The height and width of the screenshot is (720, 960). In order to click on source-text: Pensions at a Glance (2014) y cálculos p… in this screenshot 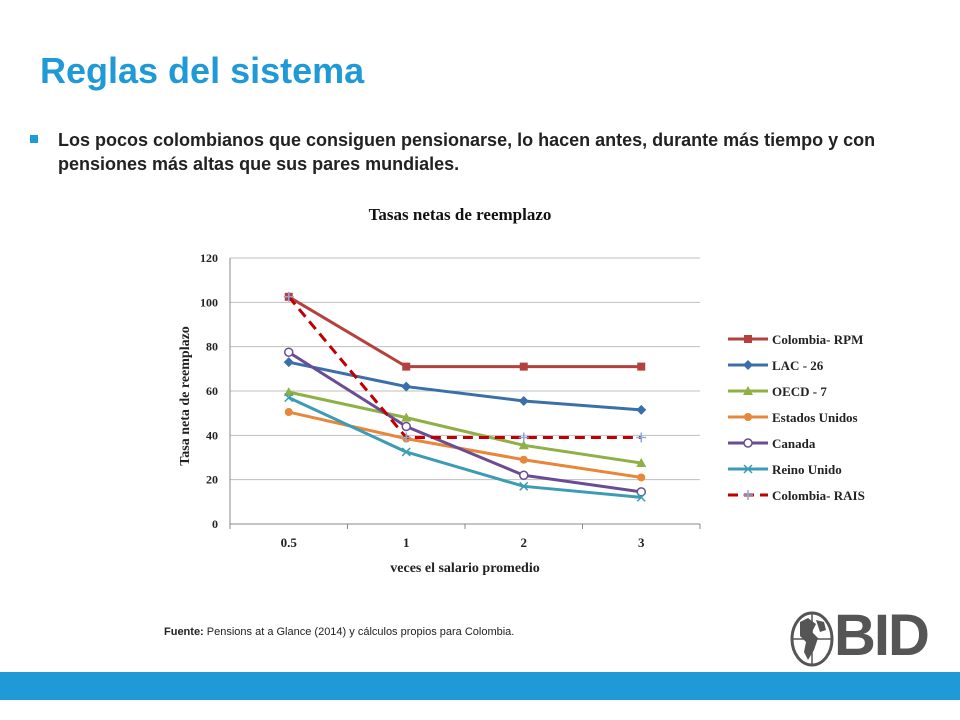, I will do `click(359, 632)`.